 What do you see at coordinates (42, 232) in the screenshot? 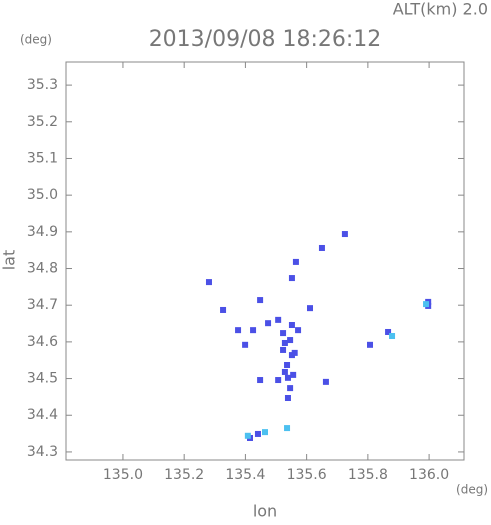
I see `y-tick-label: 34.9` at bounding box center [42, 232].